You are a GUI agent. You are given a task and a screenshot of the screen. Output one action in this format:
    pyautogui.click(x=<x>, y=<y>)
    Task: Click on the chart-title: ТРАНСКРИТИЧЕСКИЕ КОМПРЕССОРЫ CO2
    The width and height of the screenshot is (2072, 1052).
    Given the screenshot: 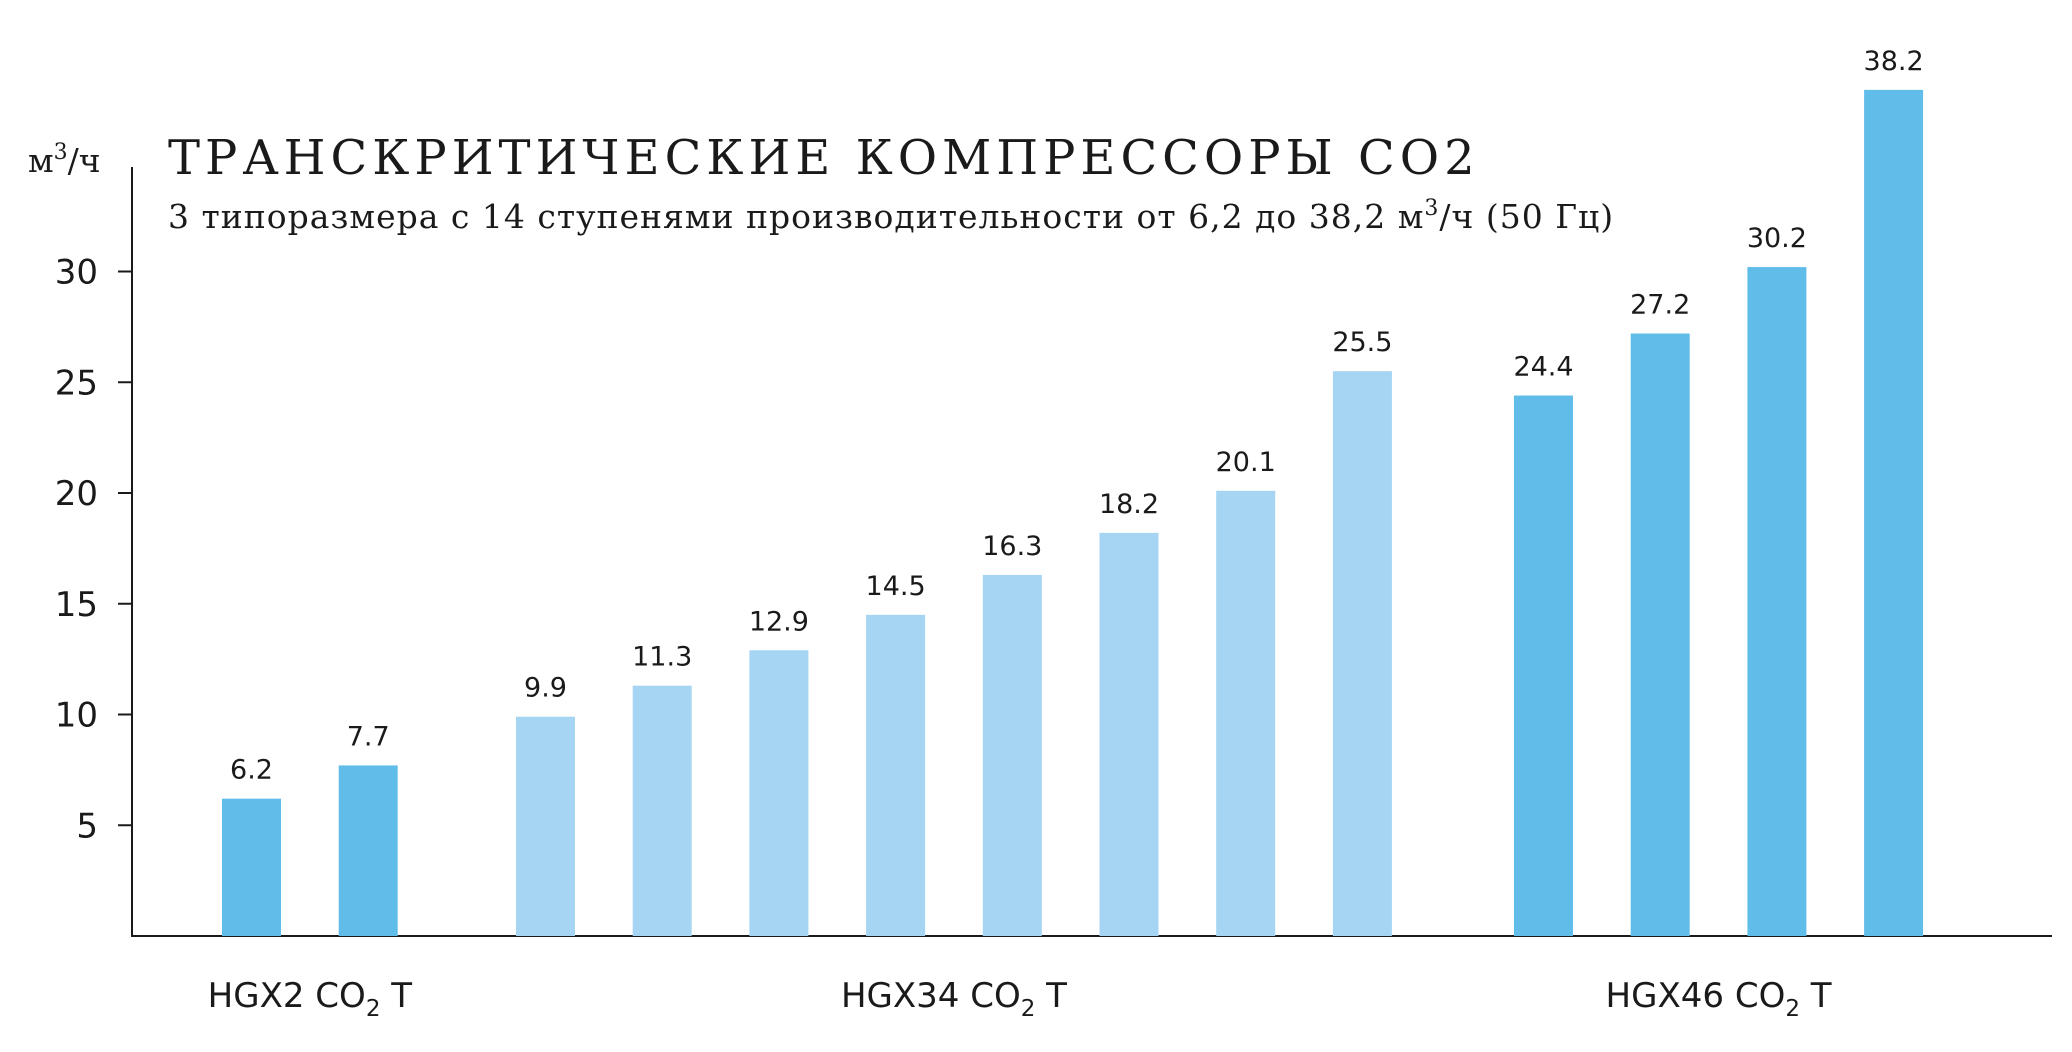 What is the action you would take?
    pyautogui.click(x=824, y=158)
    